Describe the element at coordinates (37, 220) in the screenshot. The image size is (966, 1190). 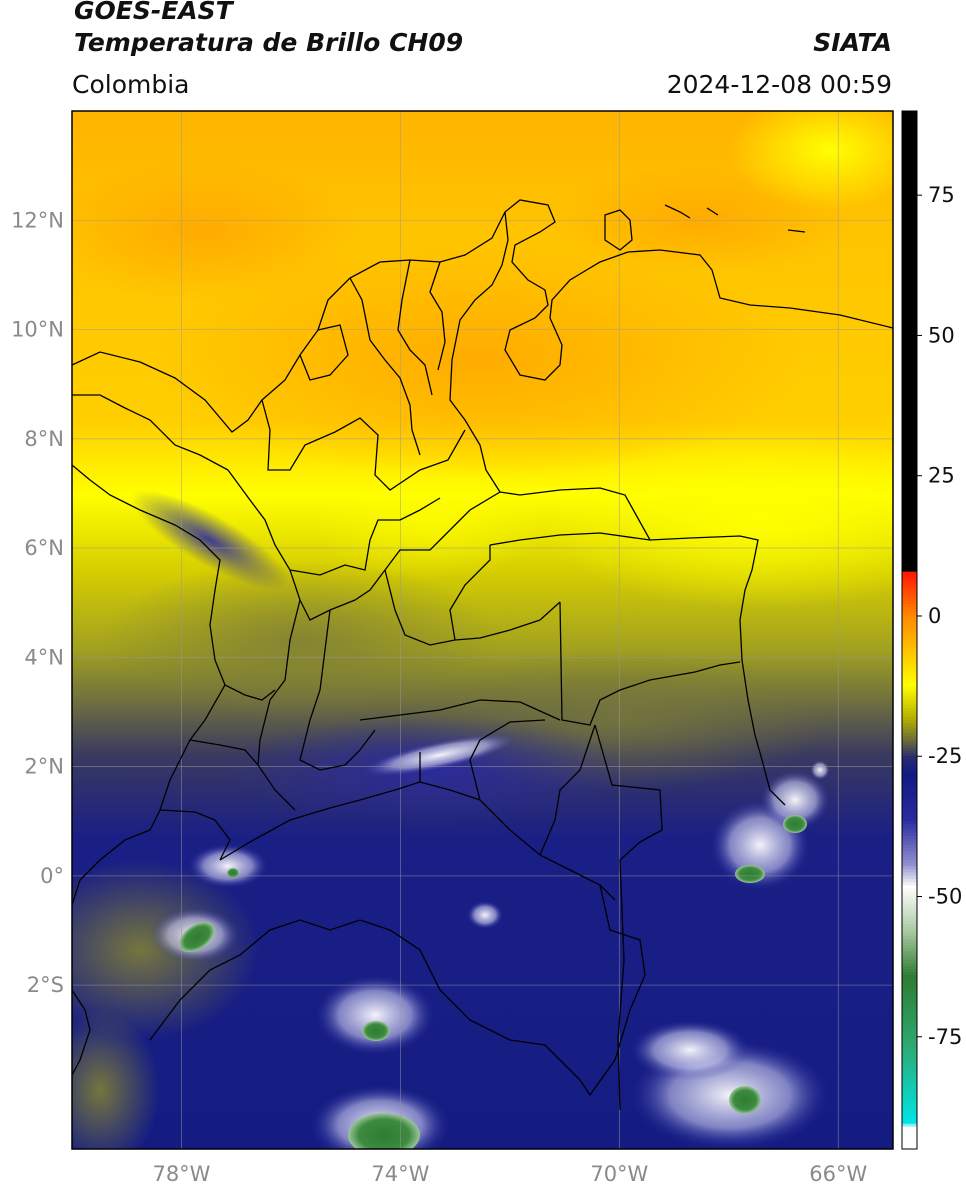
I see `lat-tick-label: 12°N` at that location.